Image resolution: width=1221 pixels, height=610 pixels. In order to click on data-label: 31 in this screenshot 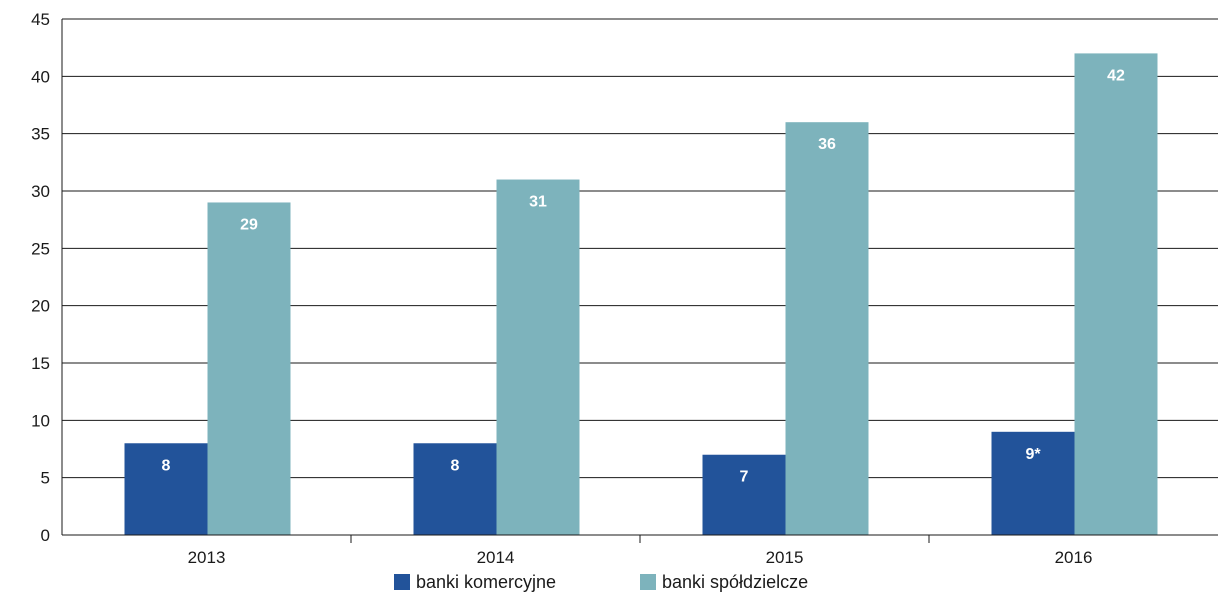, I will do `click(538, 202)`.